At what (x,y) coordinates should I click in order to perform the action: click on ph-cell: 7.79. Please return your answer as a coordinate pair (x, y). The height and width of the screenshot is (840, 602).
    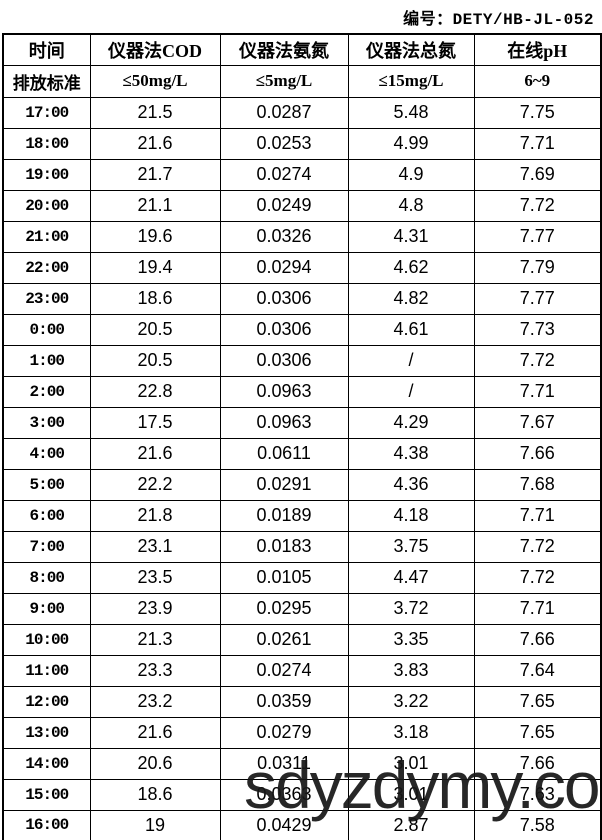
    Looking at the image, I should click on (537, 267).